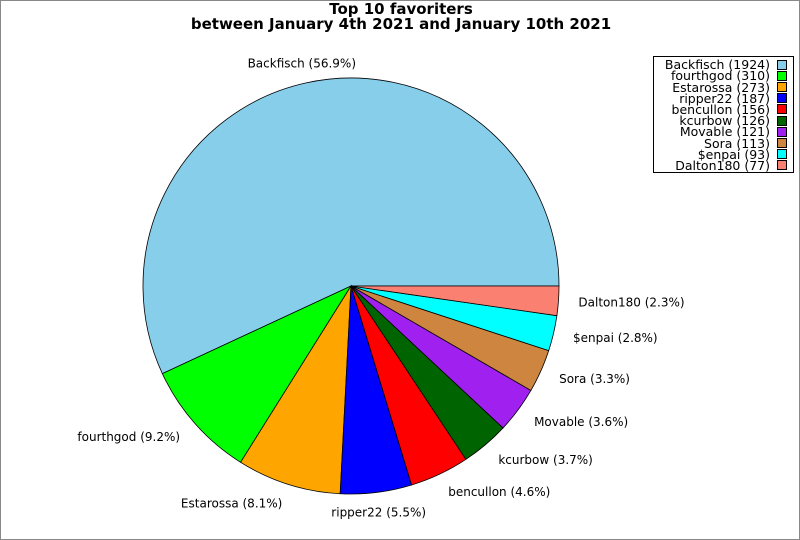 The height and width of the screenshot is (540, 800). I want to click on pie-slice-estarossa, so click(296, 389).